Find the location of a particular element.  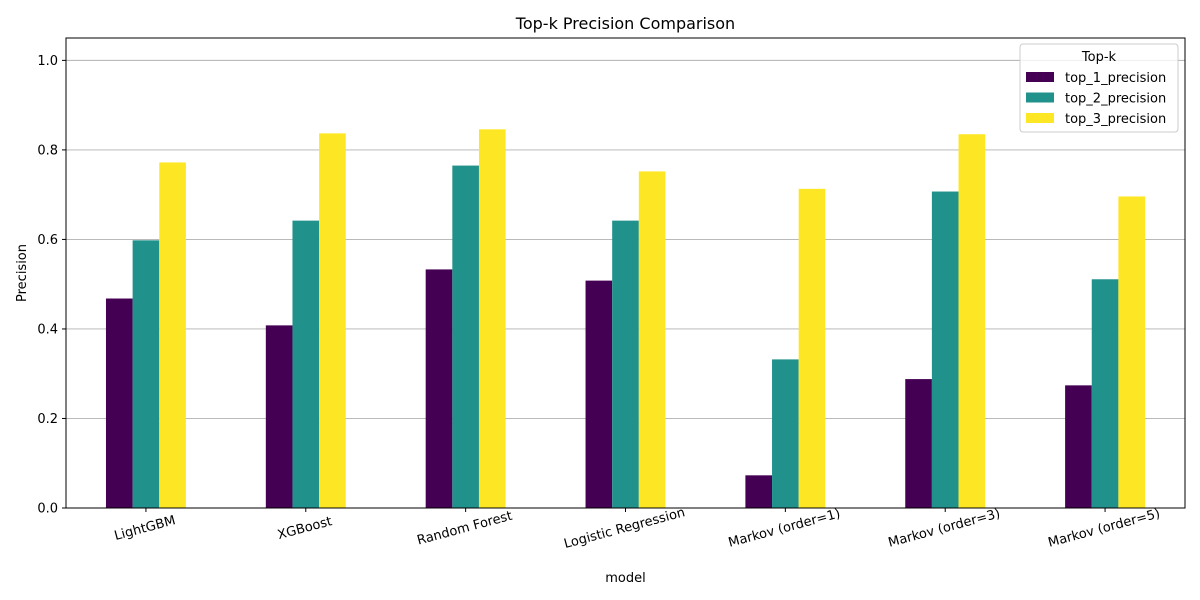

legend-title: Top-k is located at coordinates (1099, 57).